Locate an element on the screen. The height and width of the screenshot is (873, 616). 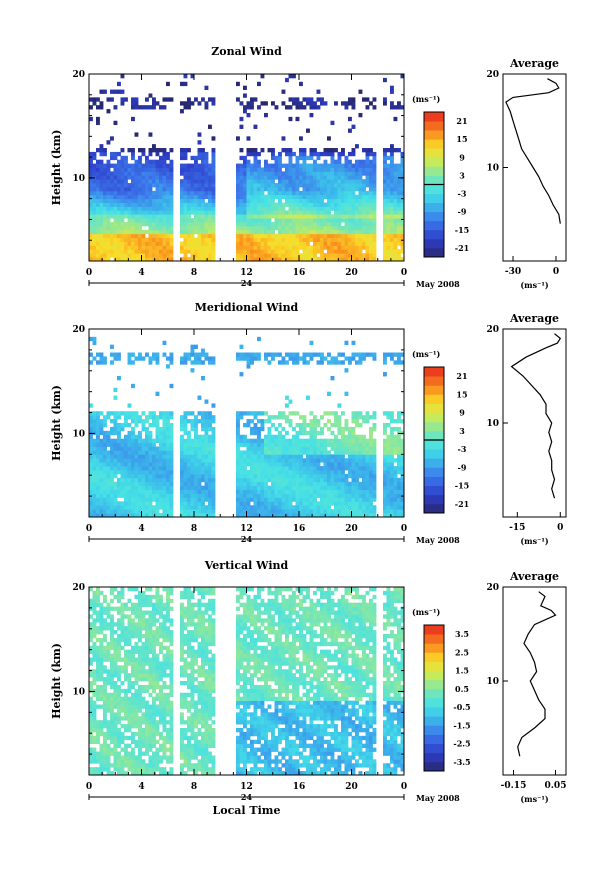
panel-title: Zonal Wind is located at coordinates (246, 51).